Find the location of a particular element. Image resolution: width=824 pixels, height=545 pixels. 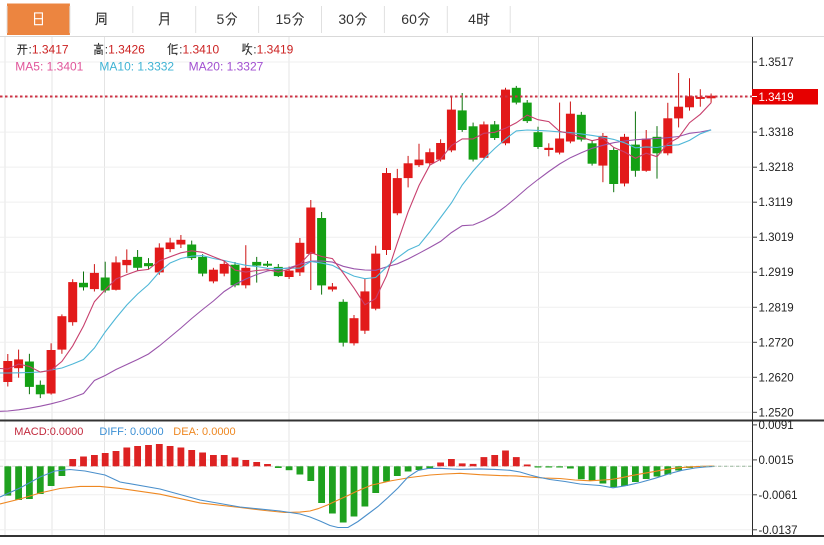

svg-text: DEA: 0.0000 is located at coordinates (204, 432).